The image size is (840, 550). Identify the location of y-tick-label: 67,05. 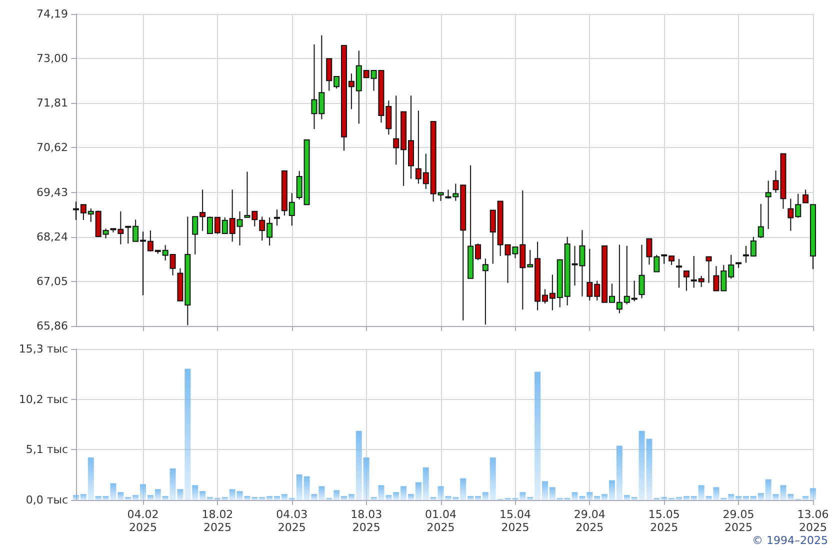
(52, 281).